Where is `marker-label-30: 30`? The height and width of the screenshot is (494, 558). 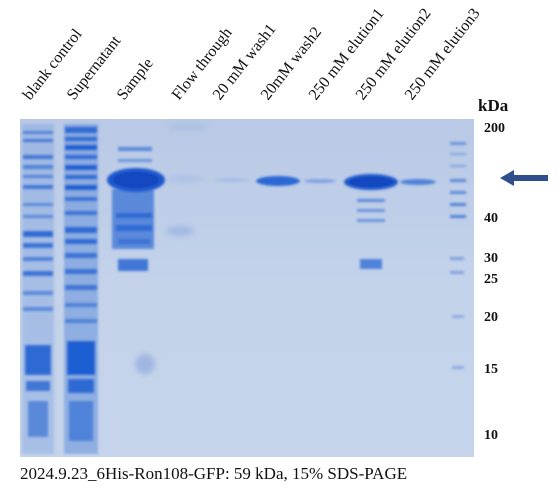 marker-label-30: 30 is located at coordinates (491, 258).